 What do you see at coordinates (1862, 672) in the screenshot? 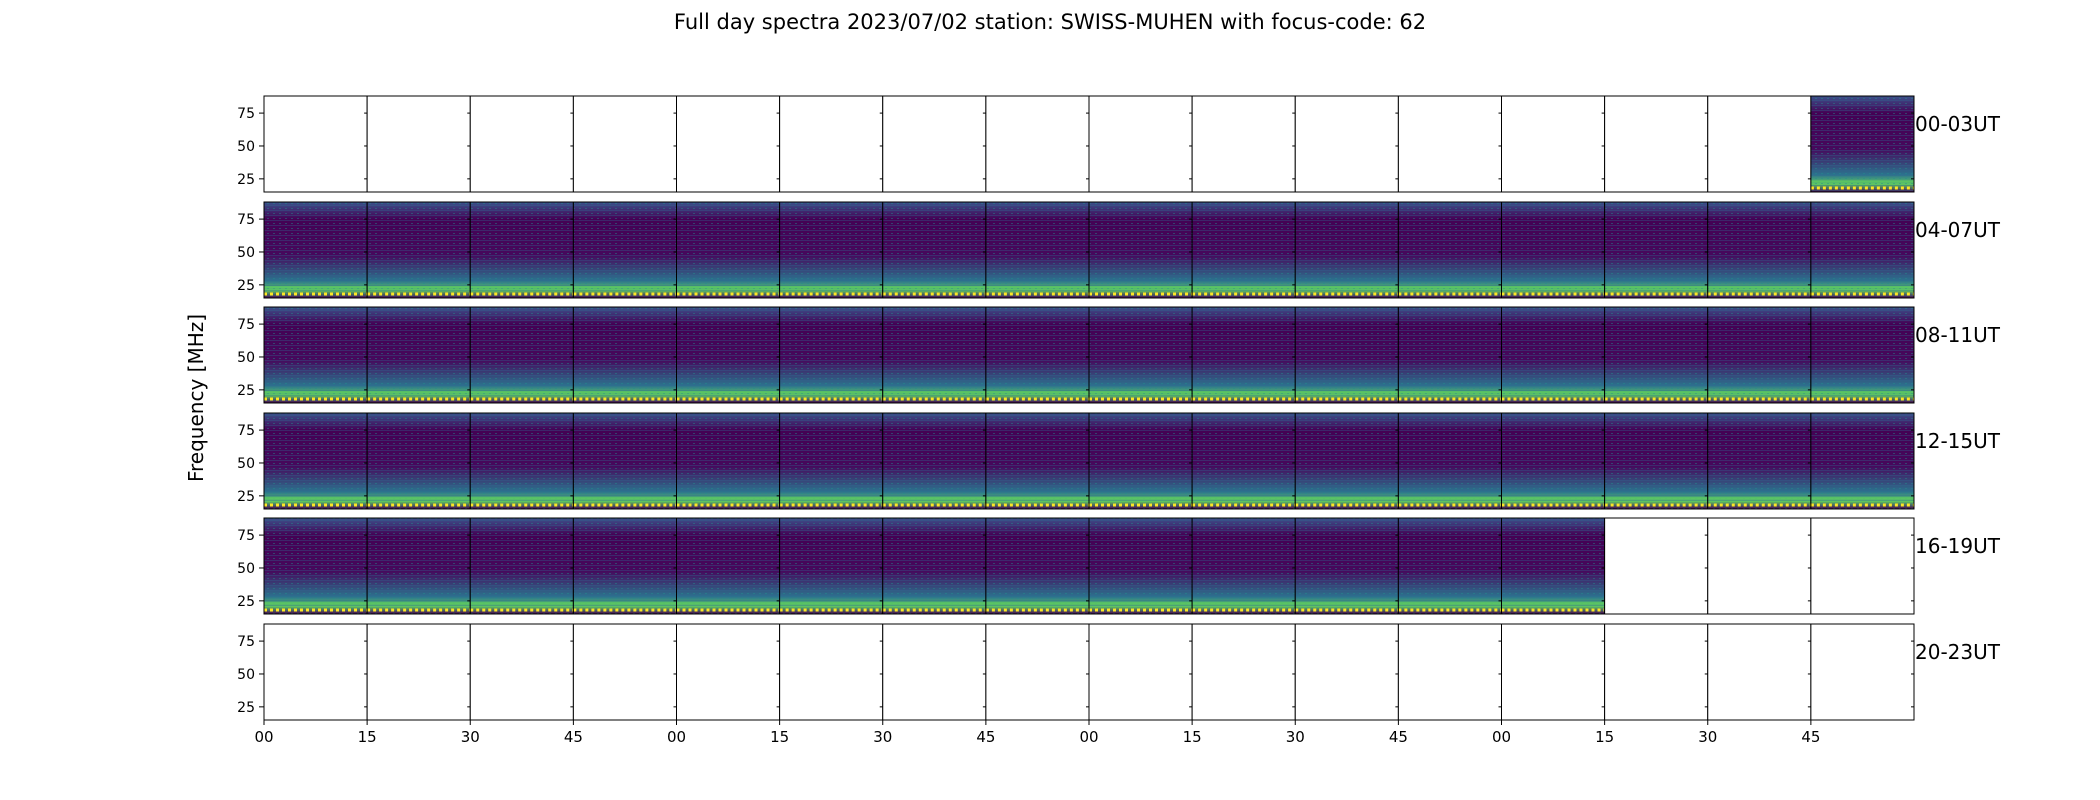
I see `panel-frame` at bounding box center [1862, 672].